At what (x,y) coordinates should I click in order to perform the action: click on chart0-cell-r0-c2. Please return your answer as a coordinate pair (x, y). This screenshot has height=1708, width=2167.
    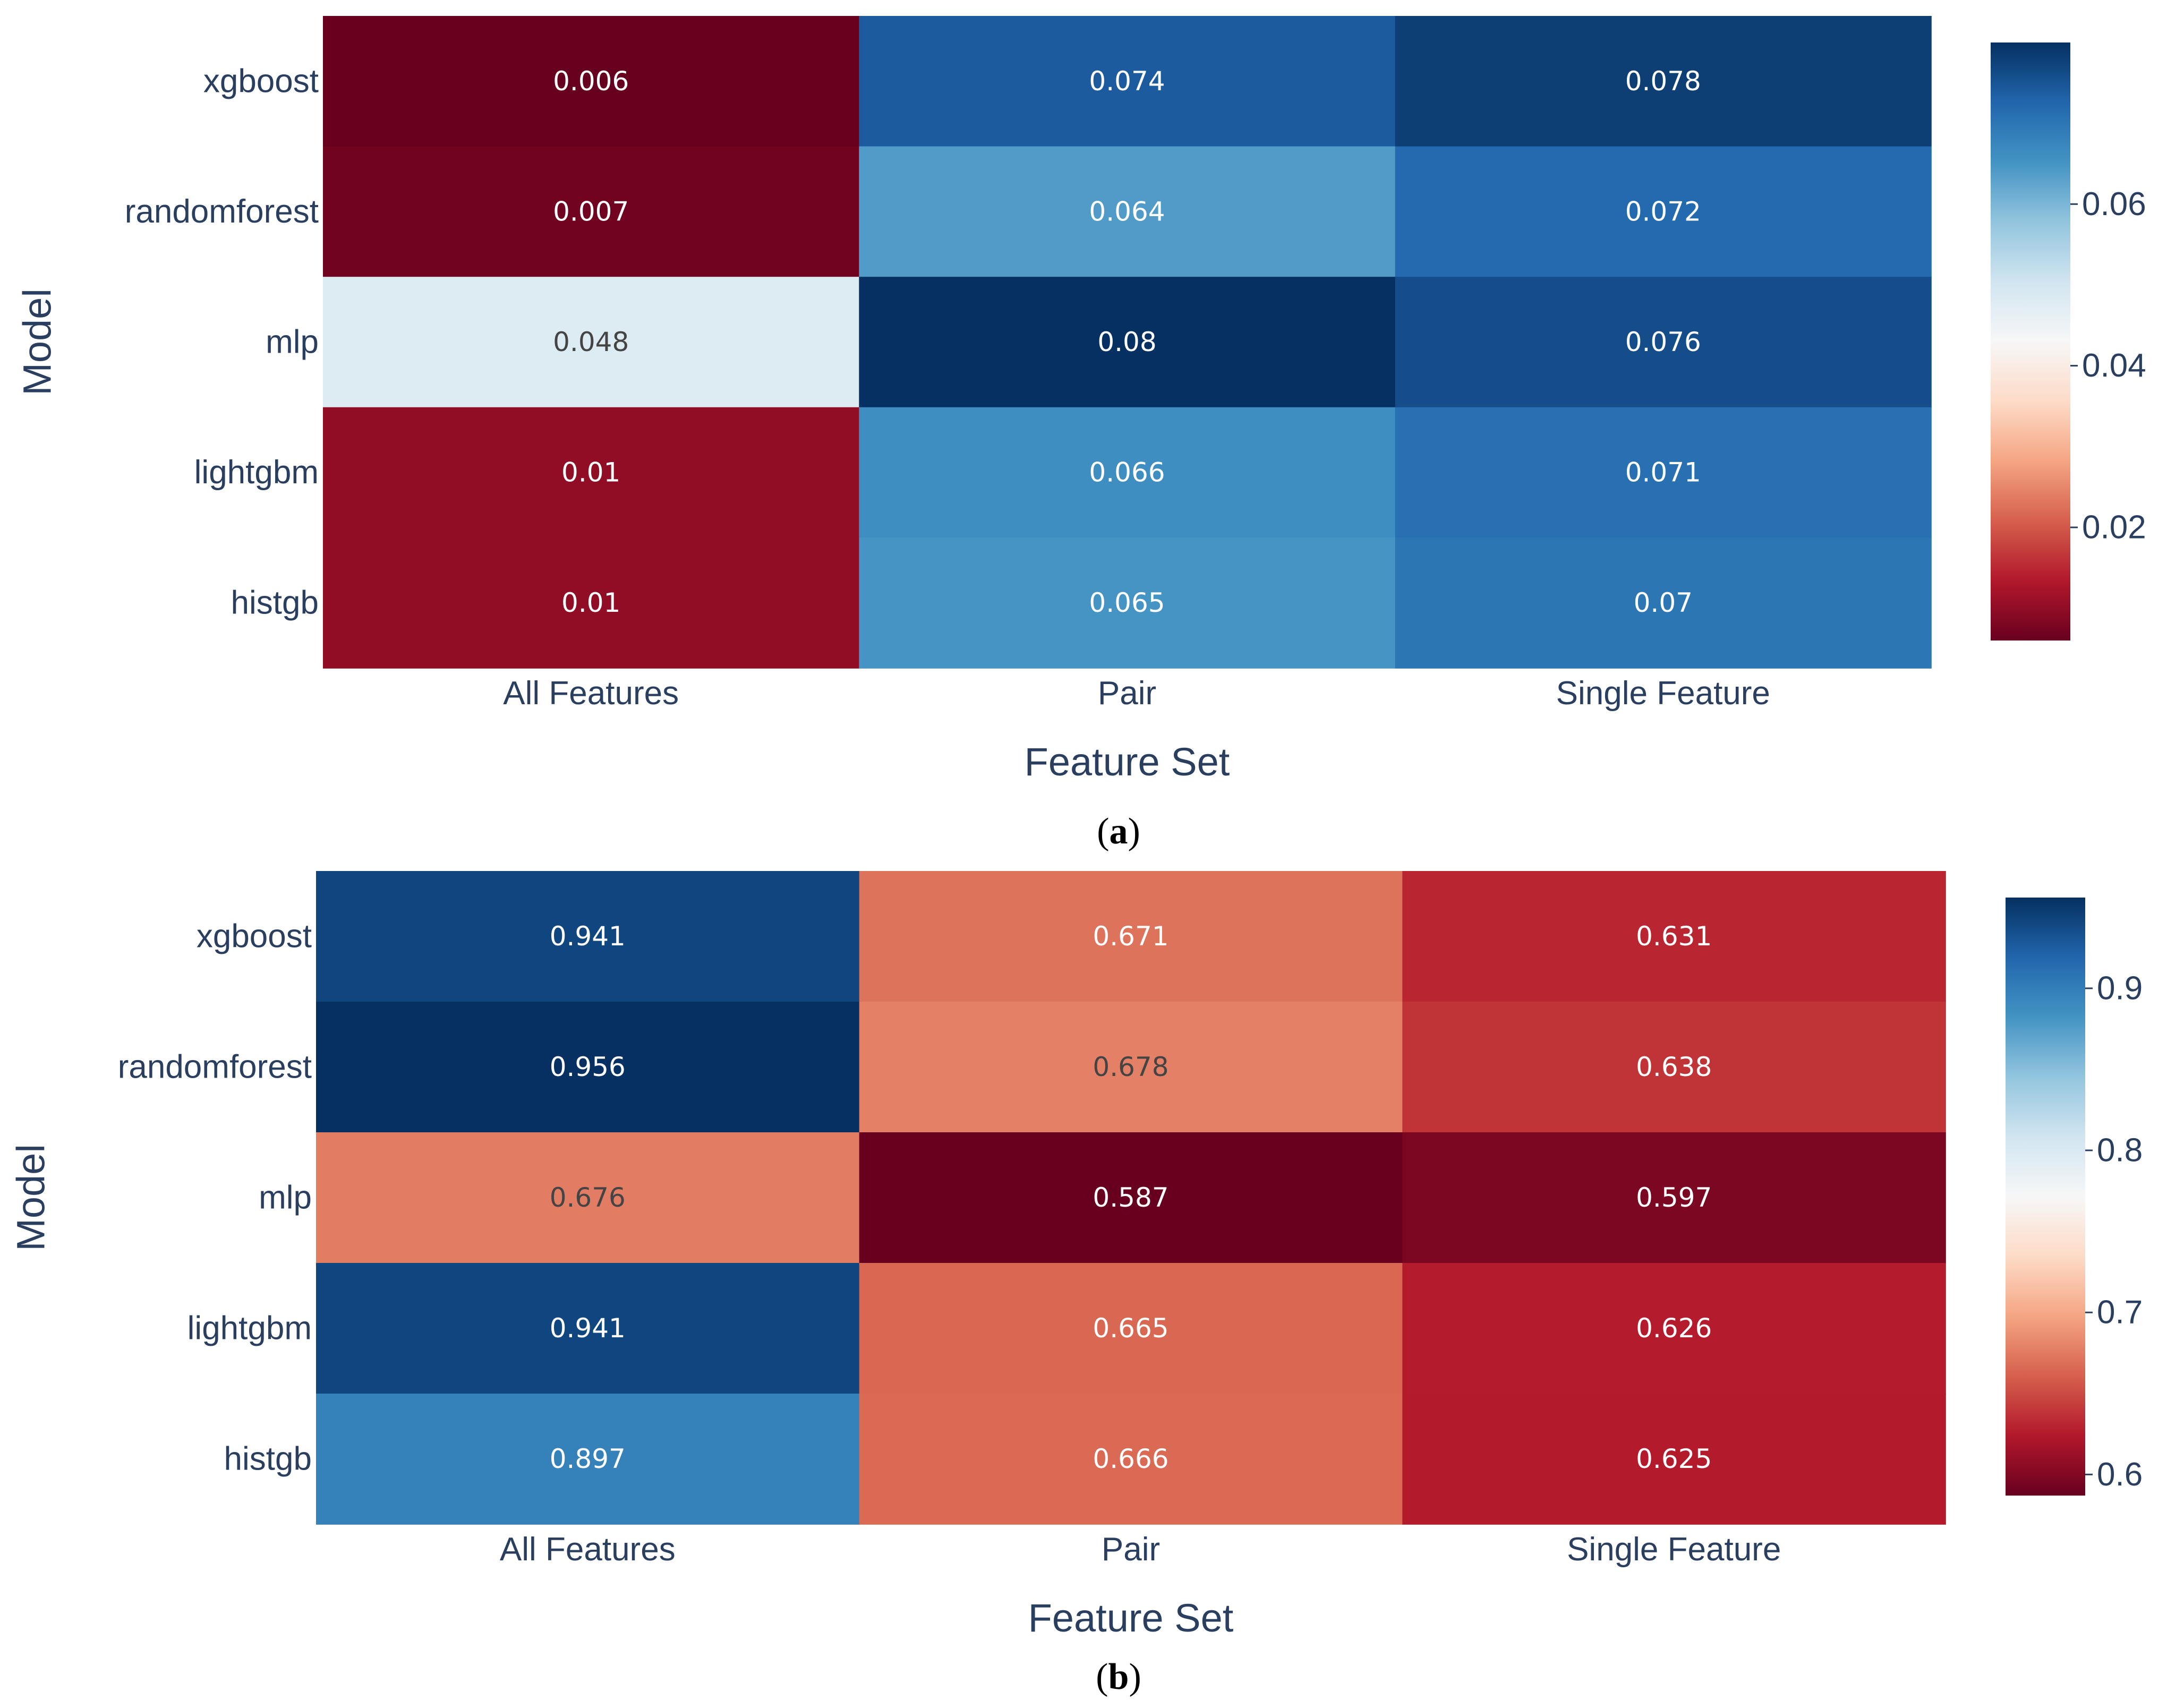
    Looking at the image, I should click on (1663, 81).